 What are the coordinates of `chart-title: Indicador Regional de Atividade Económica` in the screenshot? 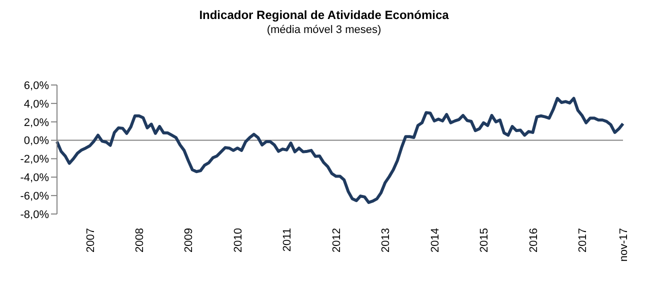 It's located at (324, 15).